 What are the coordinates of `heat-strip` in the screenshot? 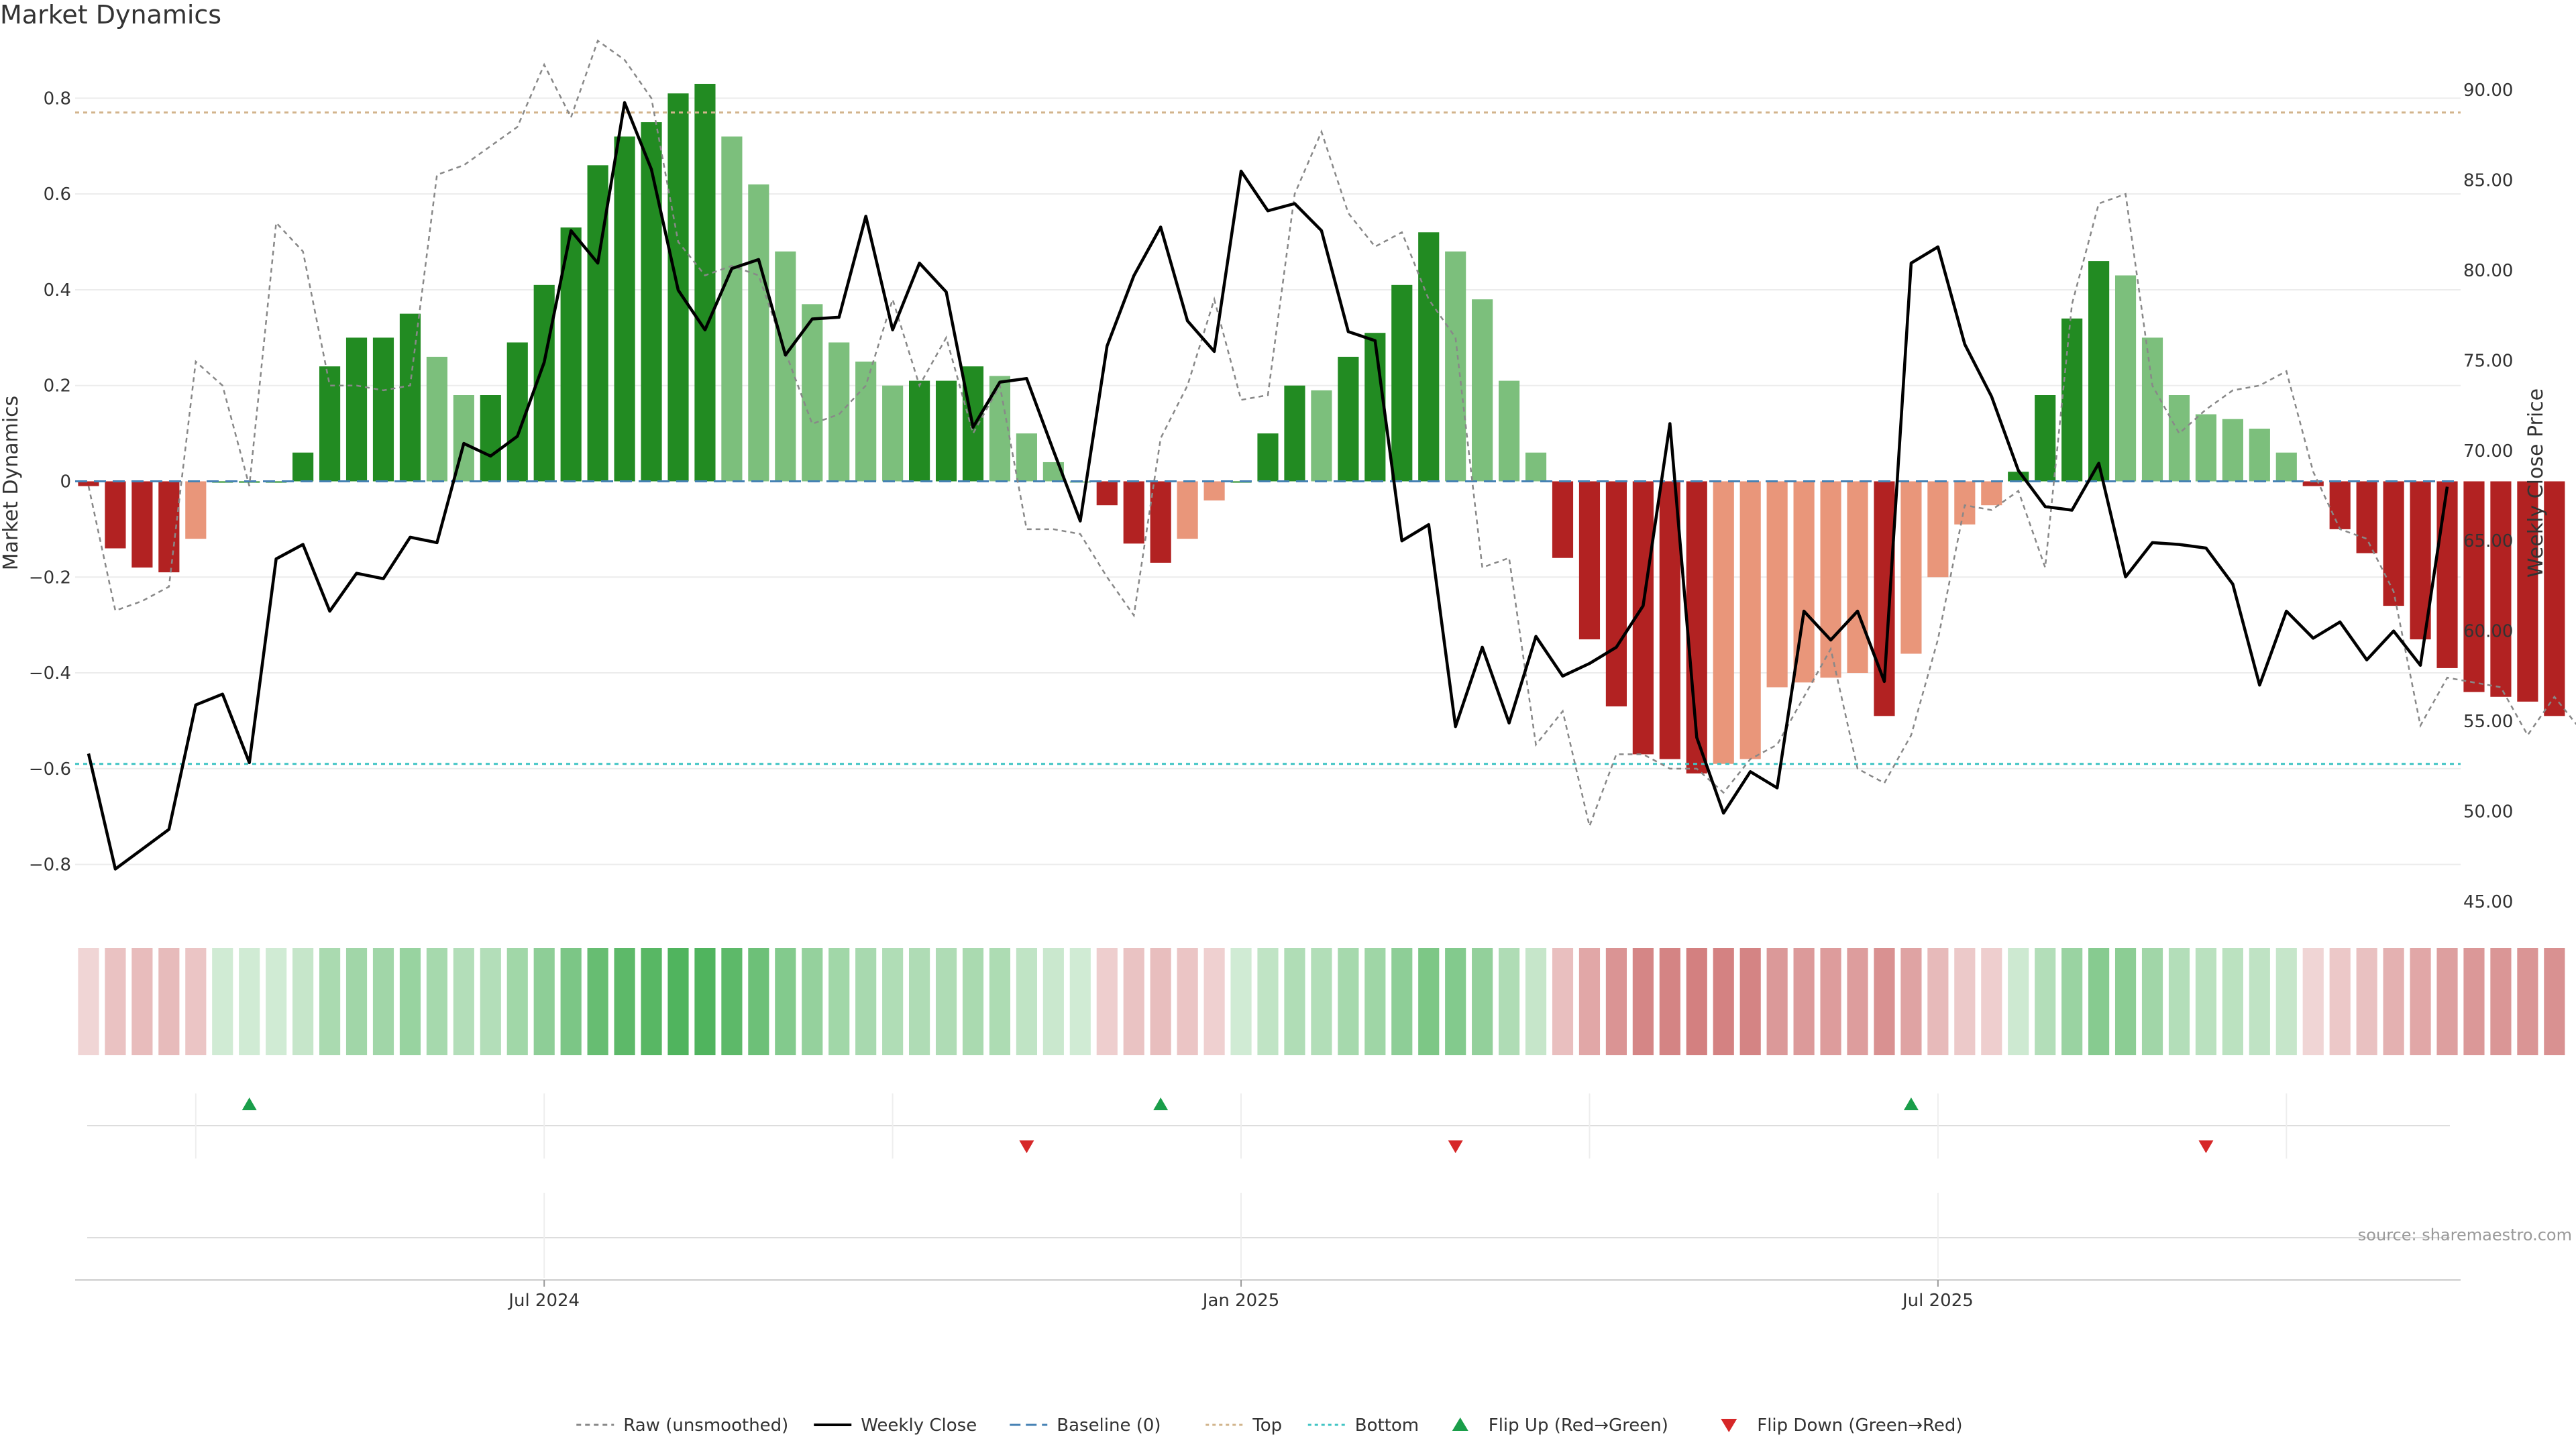 It's located at (1321, 1001).